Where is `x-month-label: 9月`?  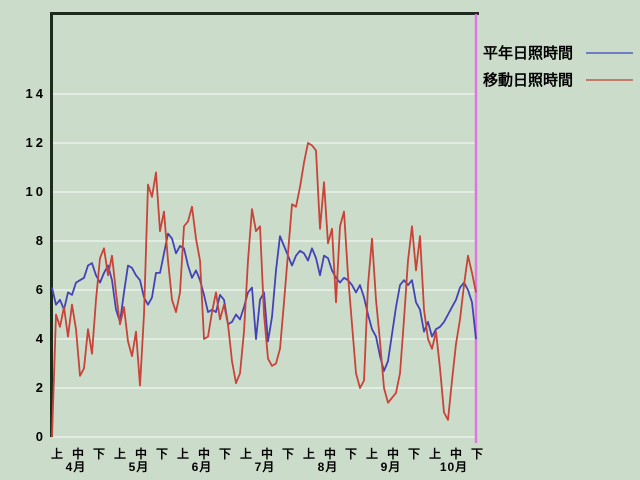 x-month-label: 9月 is located at coordinates (391, 467).